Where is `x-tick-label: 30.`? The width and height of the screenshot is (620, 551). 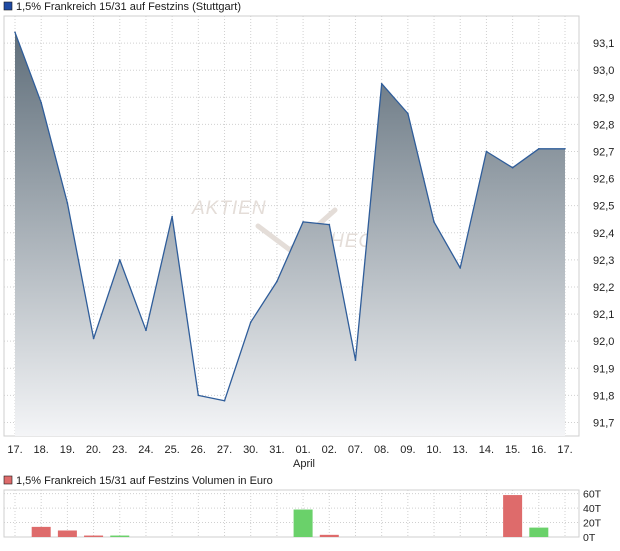 x-tick-label: 30. is located at coordinates (250, 450).